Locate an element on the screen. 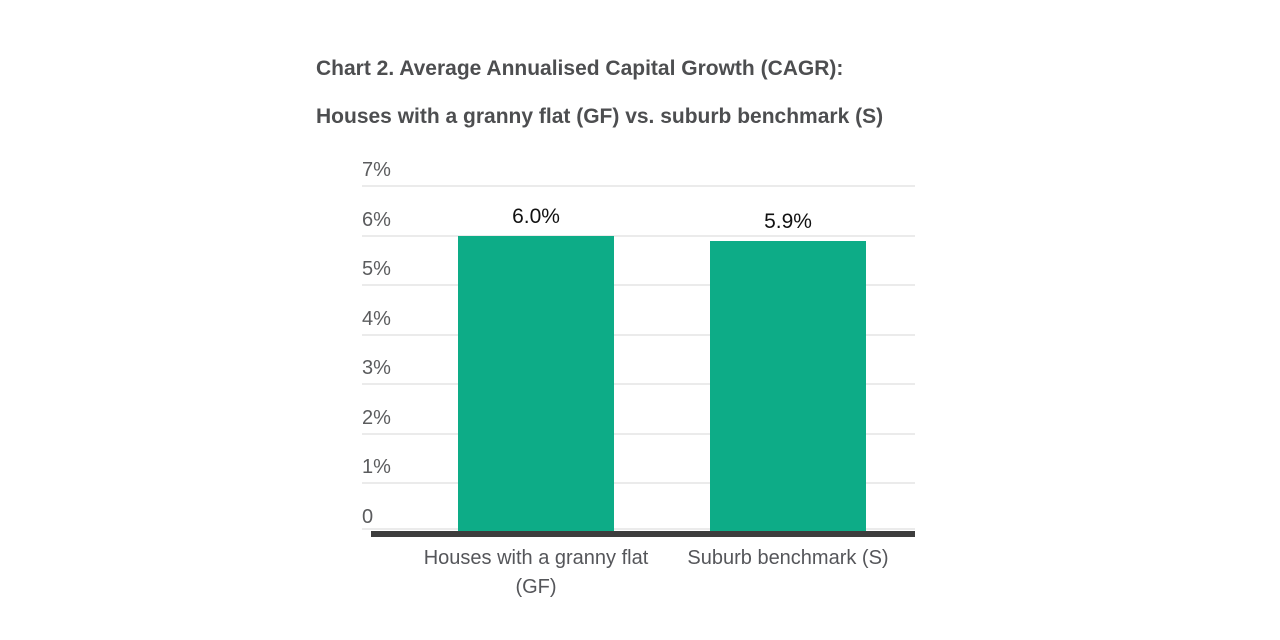 This screenshot has height=640, width=1280. x-axis-line is located at coordinates (643, 534).